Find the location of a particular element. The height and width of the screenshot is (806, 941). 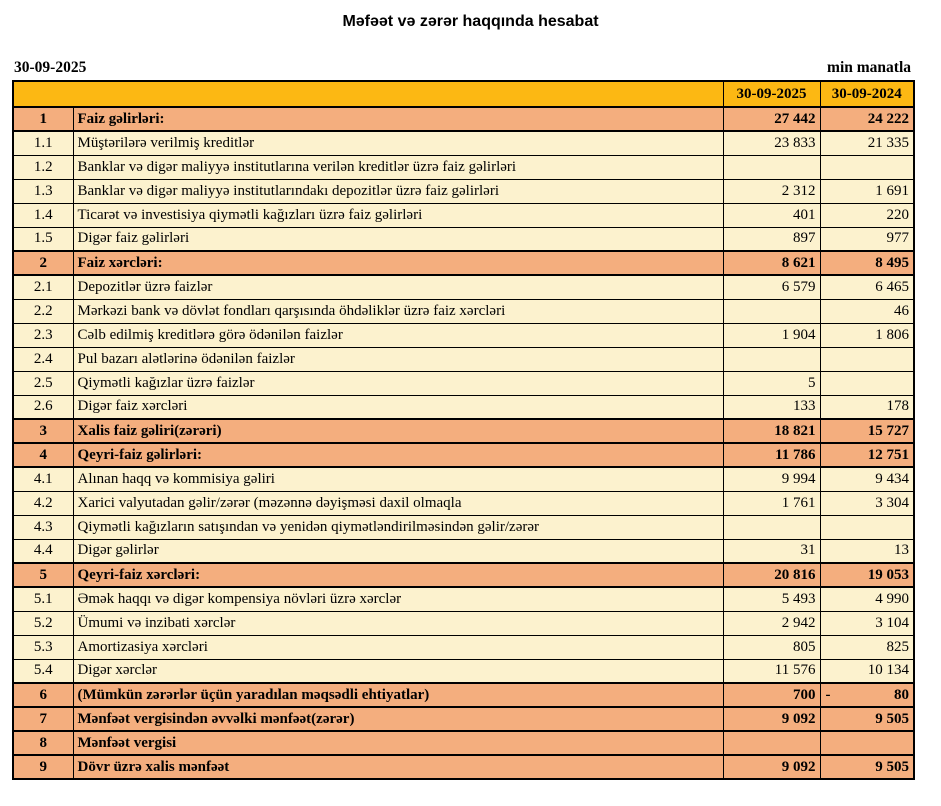

table-row: 4.4 Digər gəlirlər 31 13 is located at coordinates (463, 551).